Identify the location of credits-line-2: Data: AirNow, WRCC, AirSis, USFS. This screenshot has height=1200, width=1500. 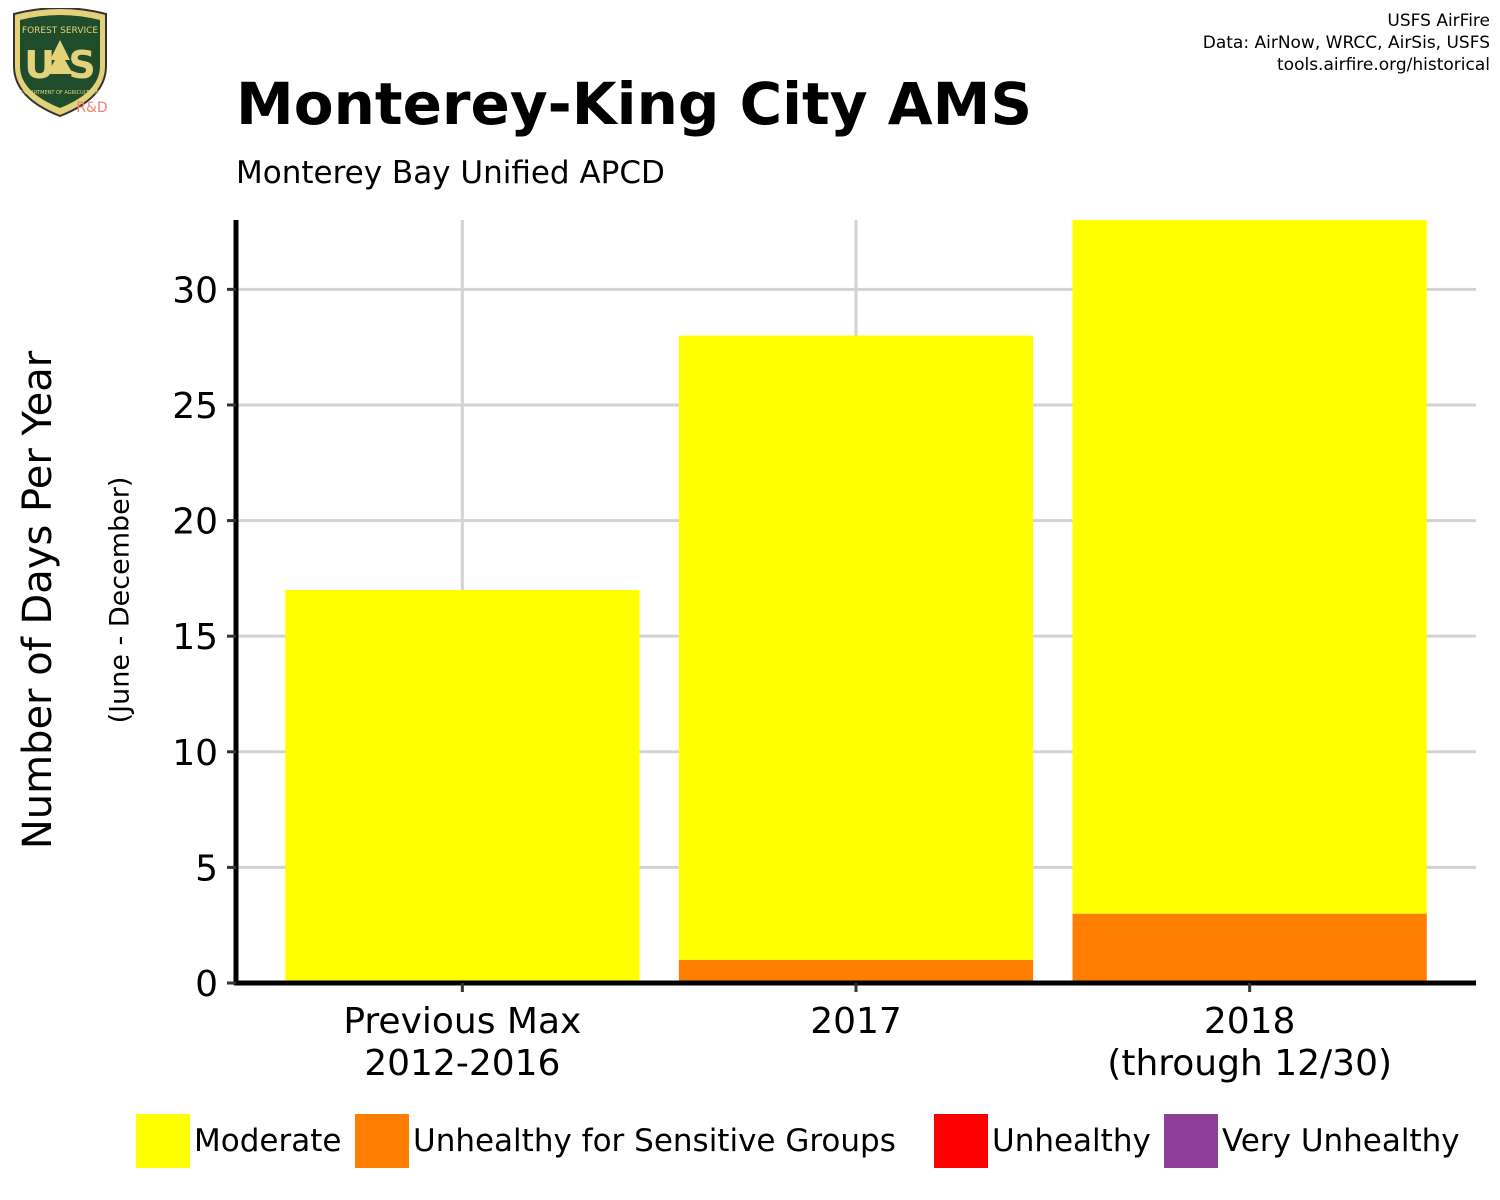
(1346, 43).